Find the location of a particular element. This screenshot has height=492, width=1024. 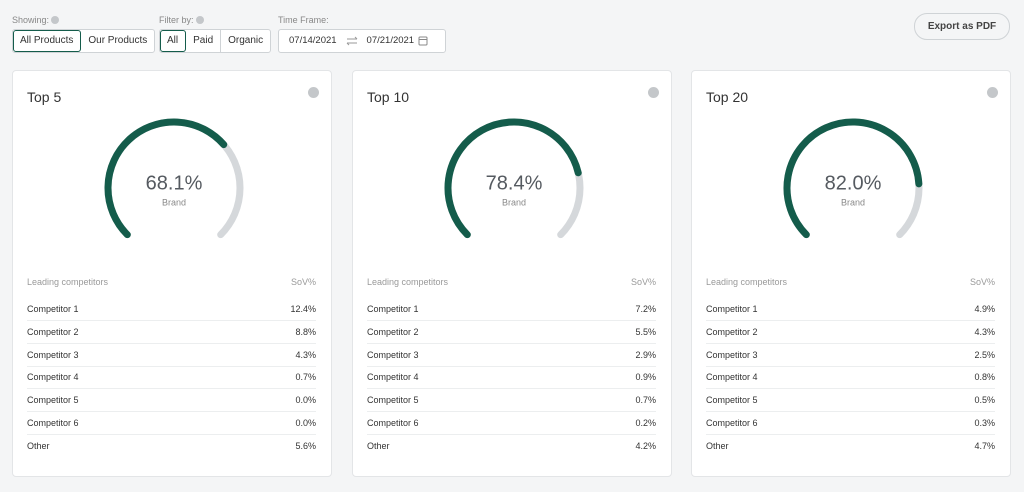

filter-control: Filter by: All Paid Organic is located at coordinates (215, 34).